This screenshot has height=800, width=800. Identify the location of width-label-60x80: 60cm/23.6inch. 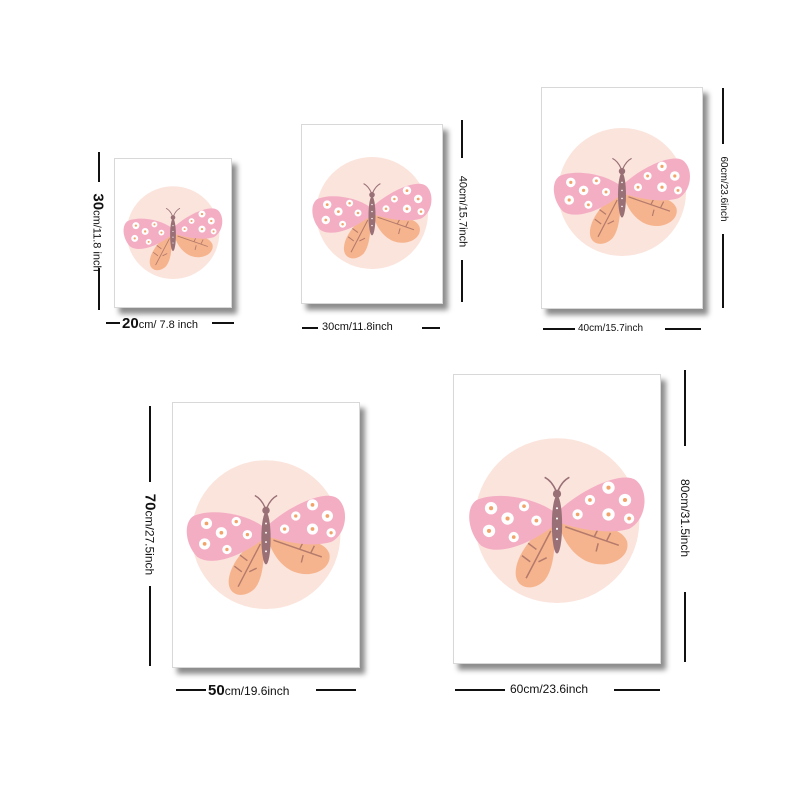
(549, 689).